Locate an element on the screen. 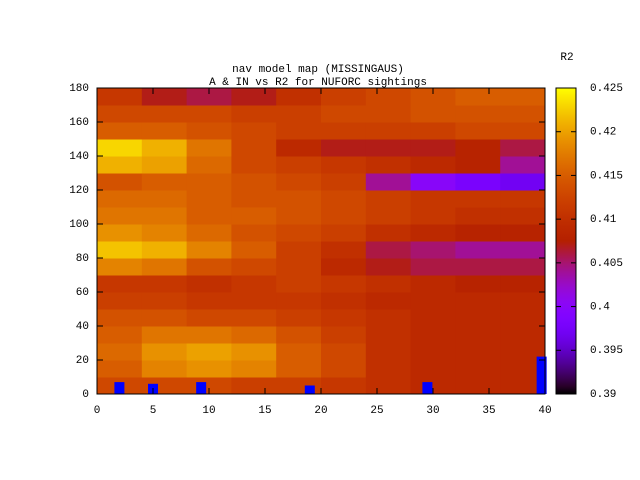 The image size is (640, 480). x-tick-label: 40 is located at coordinates (544, 411).